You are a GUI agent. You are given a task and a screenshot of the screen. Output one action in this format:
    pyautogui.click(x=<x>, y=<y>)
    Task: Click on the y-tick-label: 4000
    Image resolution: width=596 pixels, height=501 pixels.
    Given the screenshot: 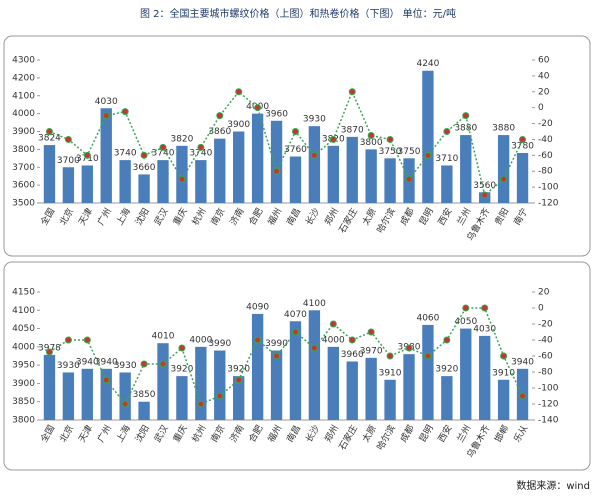 What is the action you would take?
    pyautogui.click(x=23, y=347)
    